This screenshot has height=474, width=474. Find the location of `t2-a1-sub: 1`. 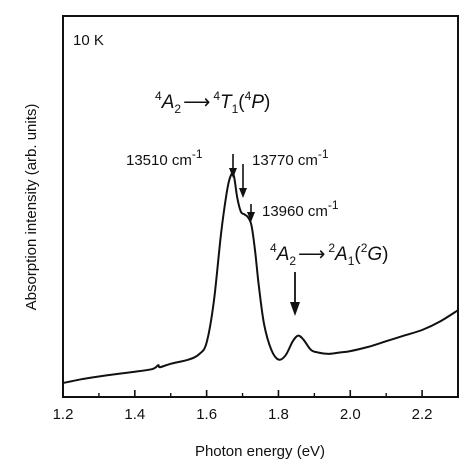

t2-a1-sub: 1 is located at coordinates (351, 261).